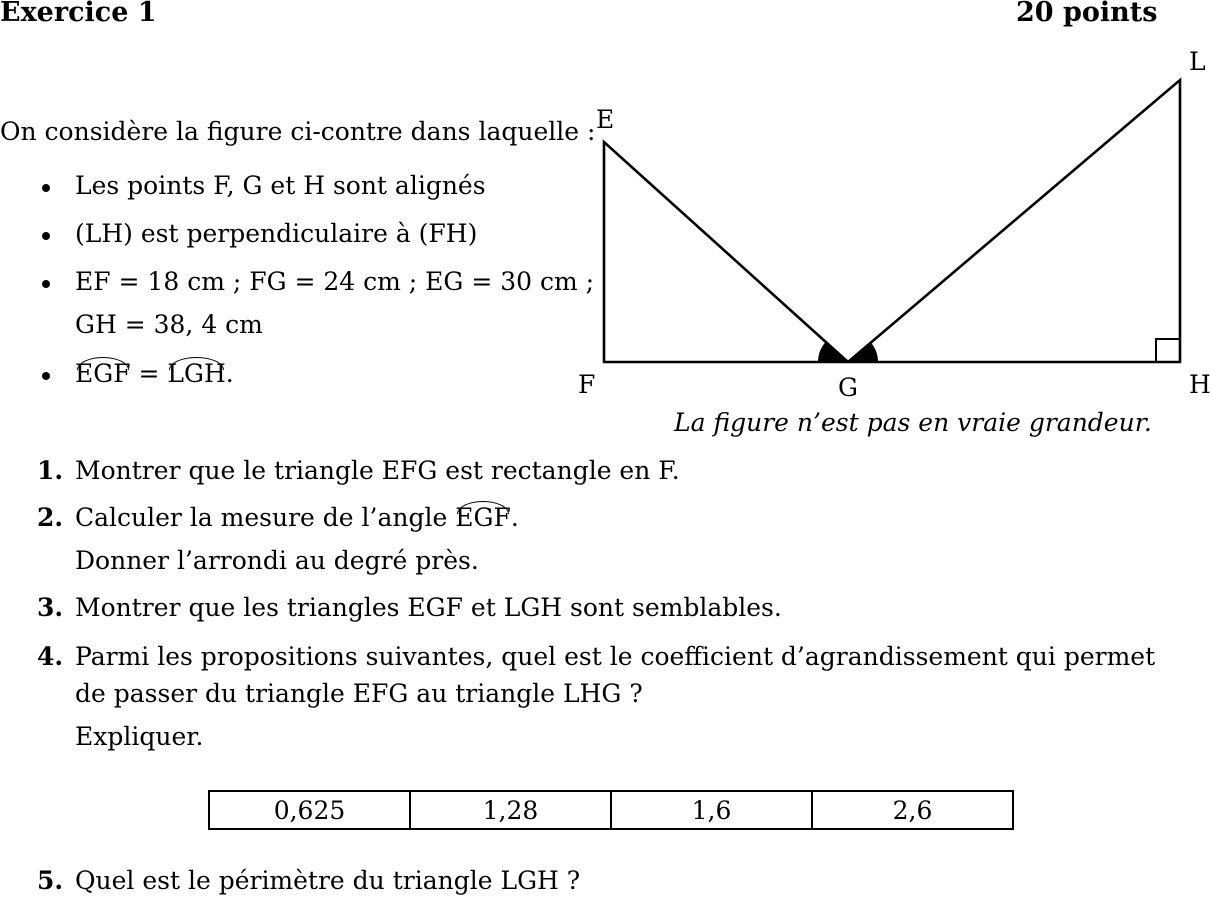 This screenshot has height=897, width=1212. What do you see at coordinates (50, 470) in the screenshot?
I see `question-number: 1.` at bounding box center [50, 470].